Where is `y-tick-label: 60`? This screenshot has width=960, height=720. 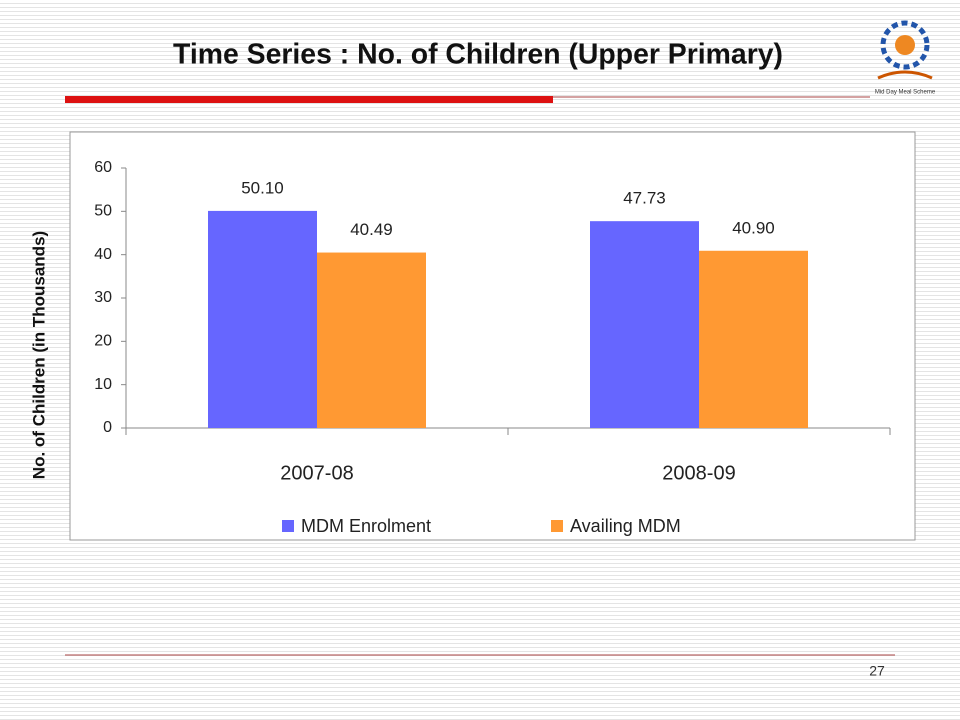 y-tick-label: 60 is located at coordinates (103, 167).